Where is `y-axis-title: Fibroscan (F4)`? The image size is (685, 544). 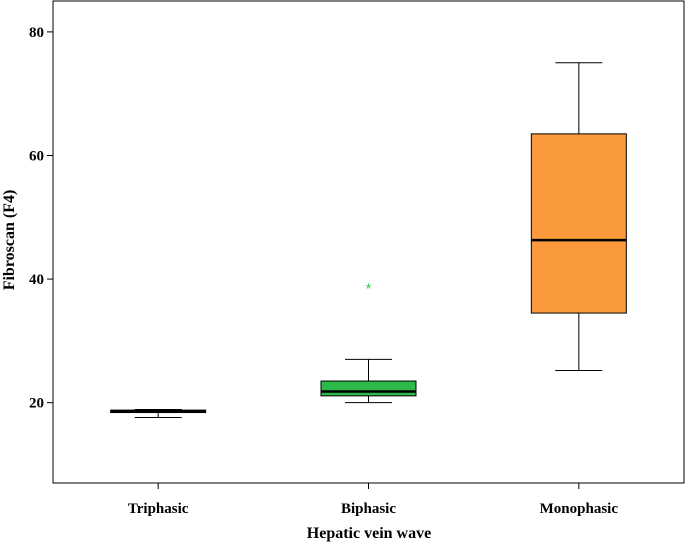 y-axis-title: Fibroscan (F4) is located at coordinates (9, 240).